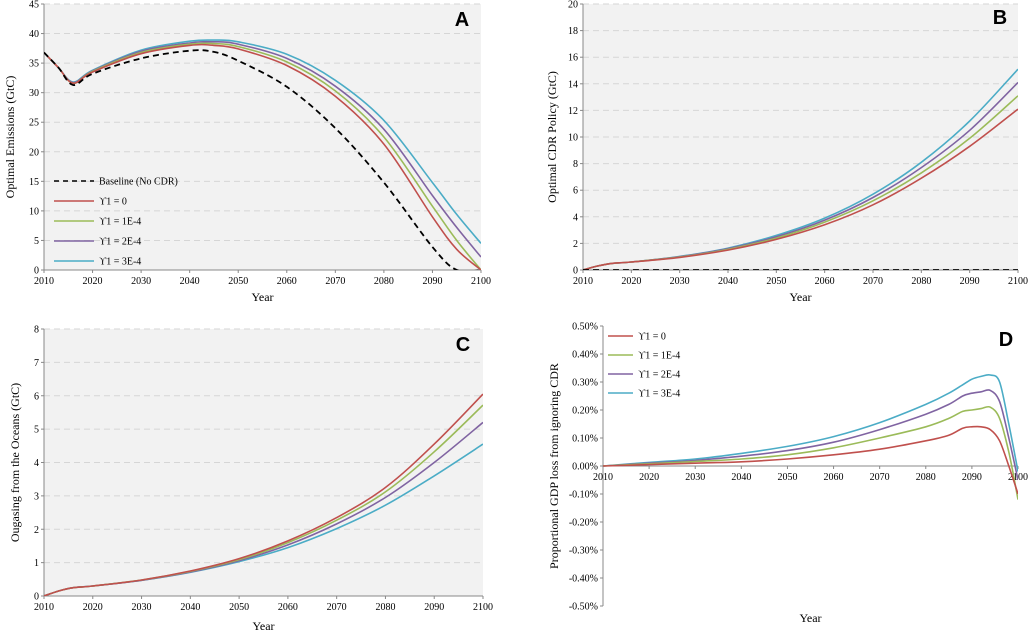  I want to click on legend-label: ϒ1 = 0, so click(652, 337).